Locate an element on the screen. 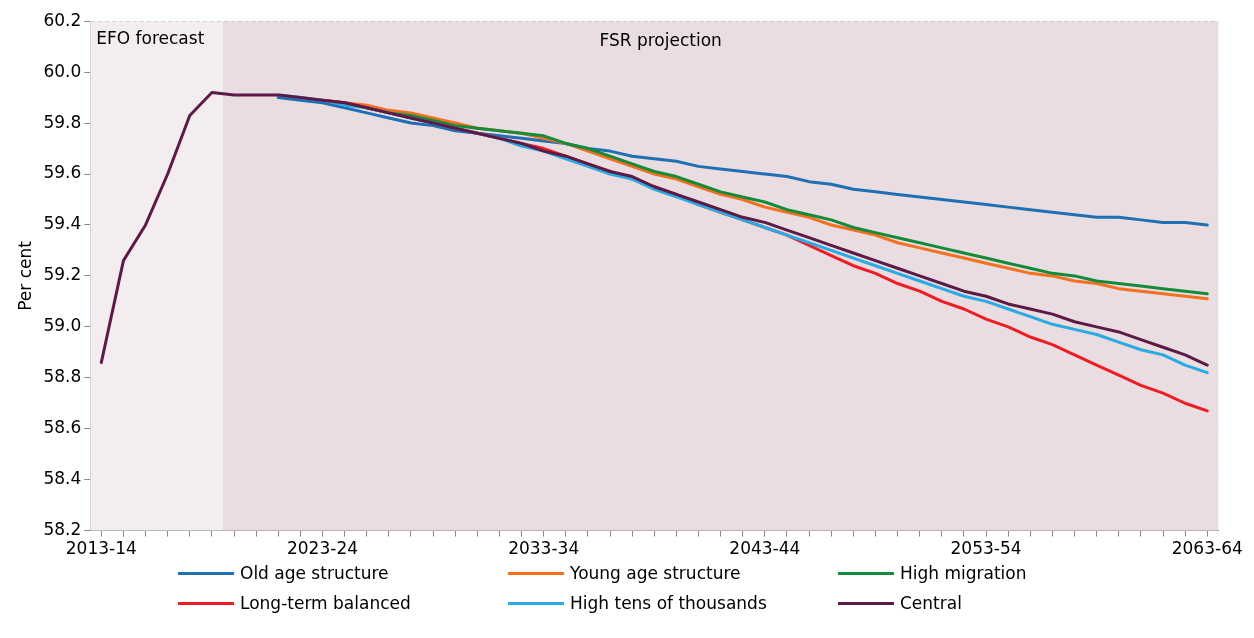  legend-label: Central is located at coordinates (931, 603).